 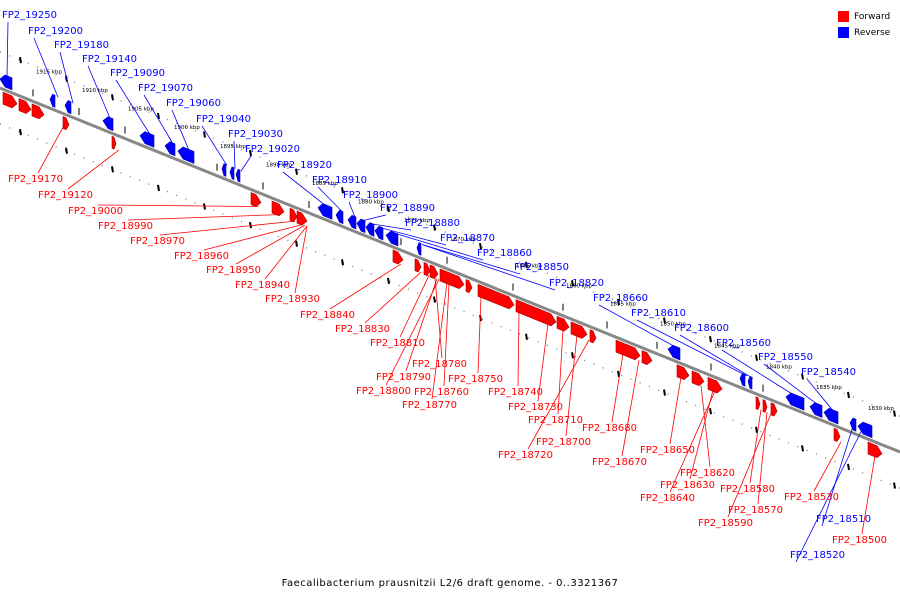 I want to click on forward-gene-label: FP2_18670, so click(x=619, y=462).